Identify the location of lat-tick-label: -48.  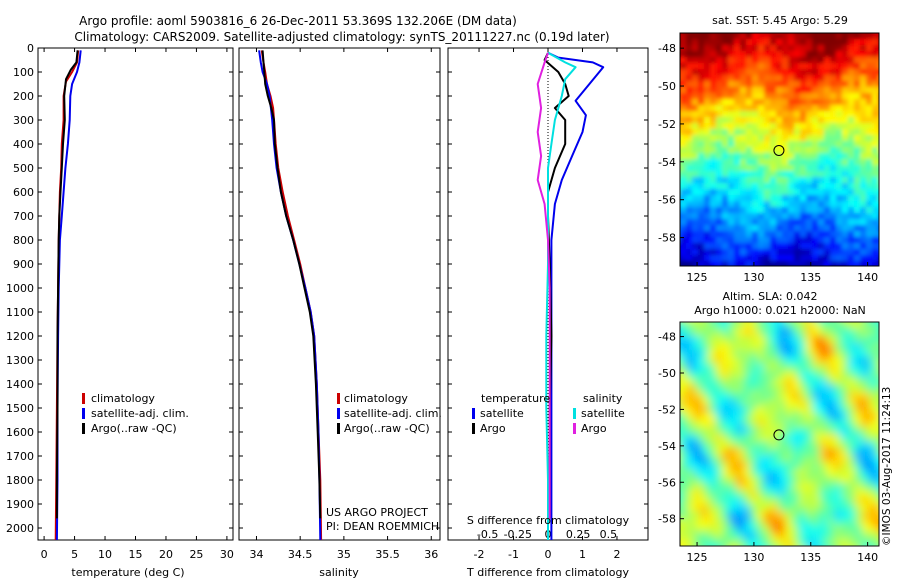
(667, 337).